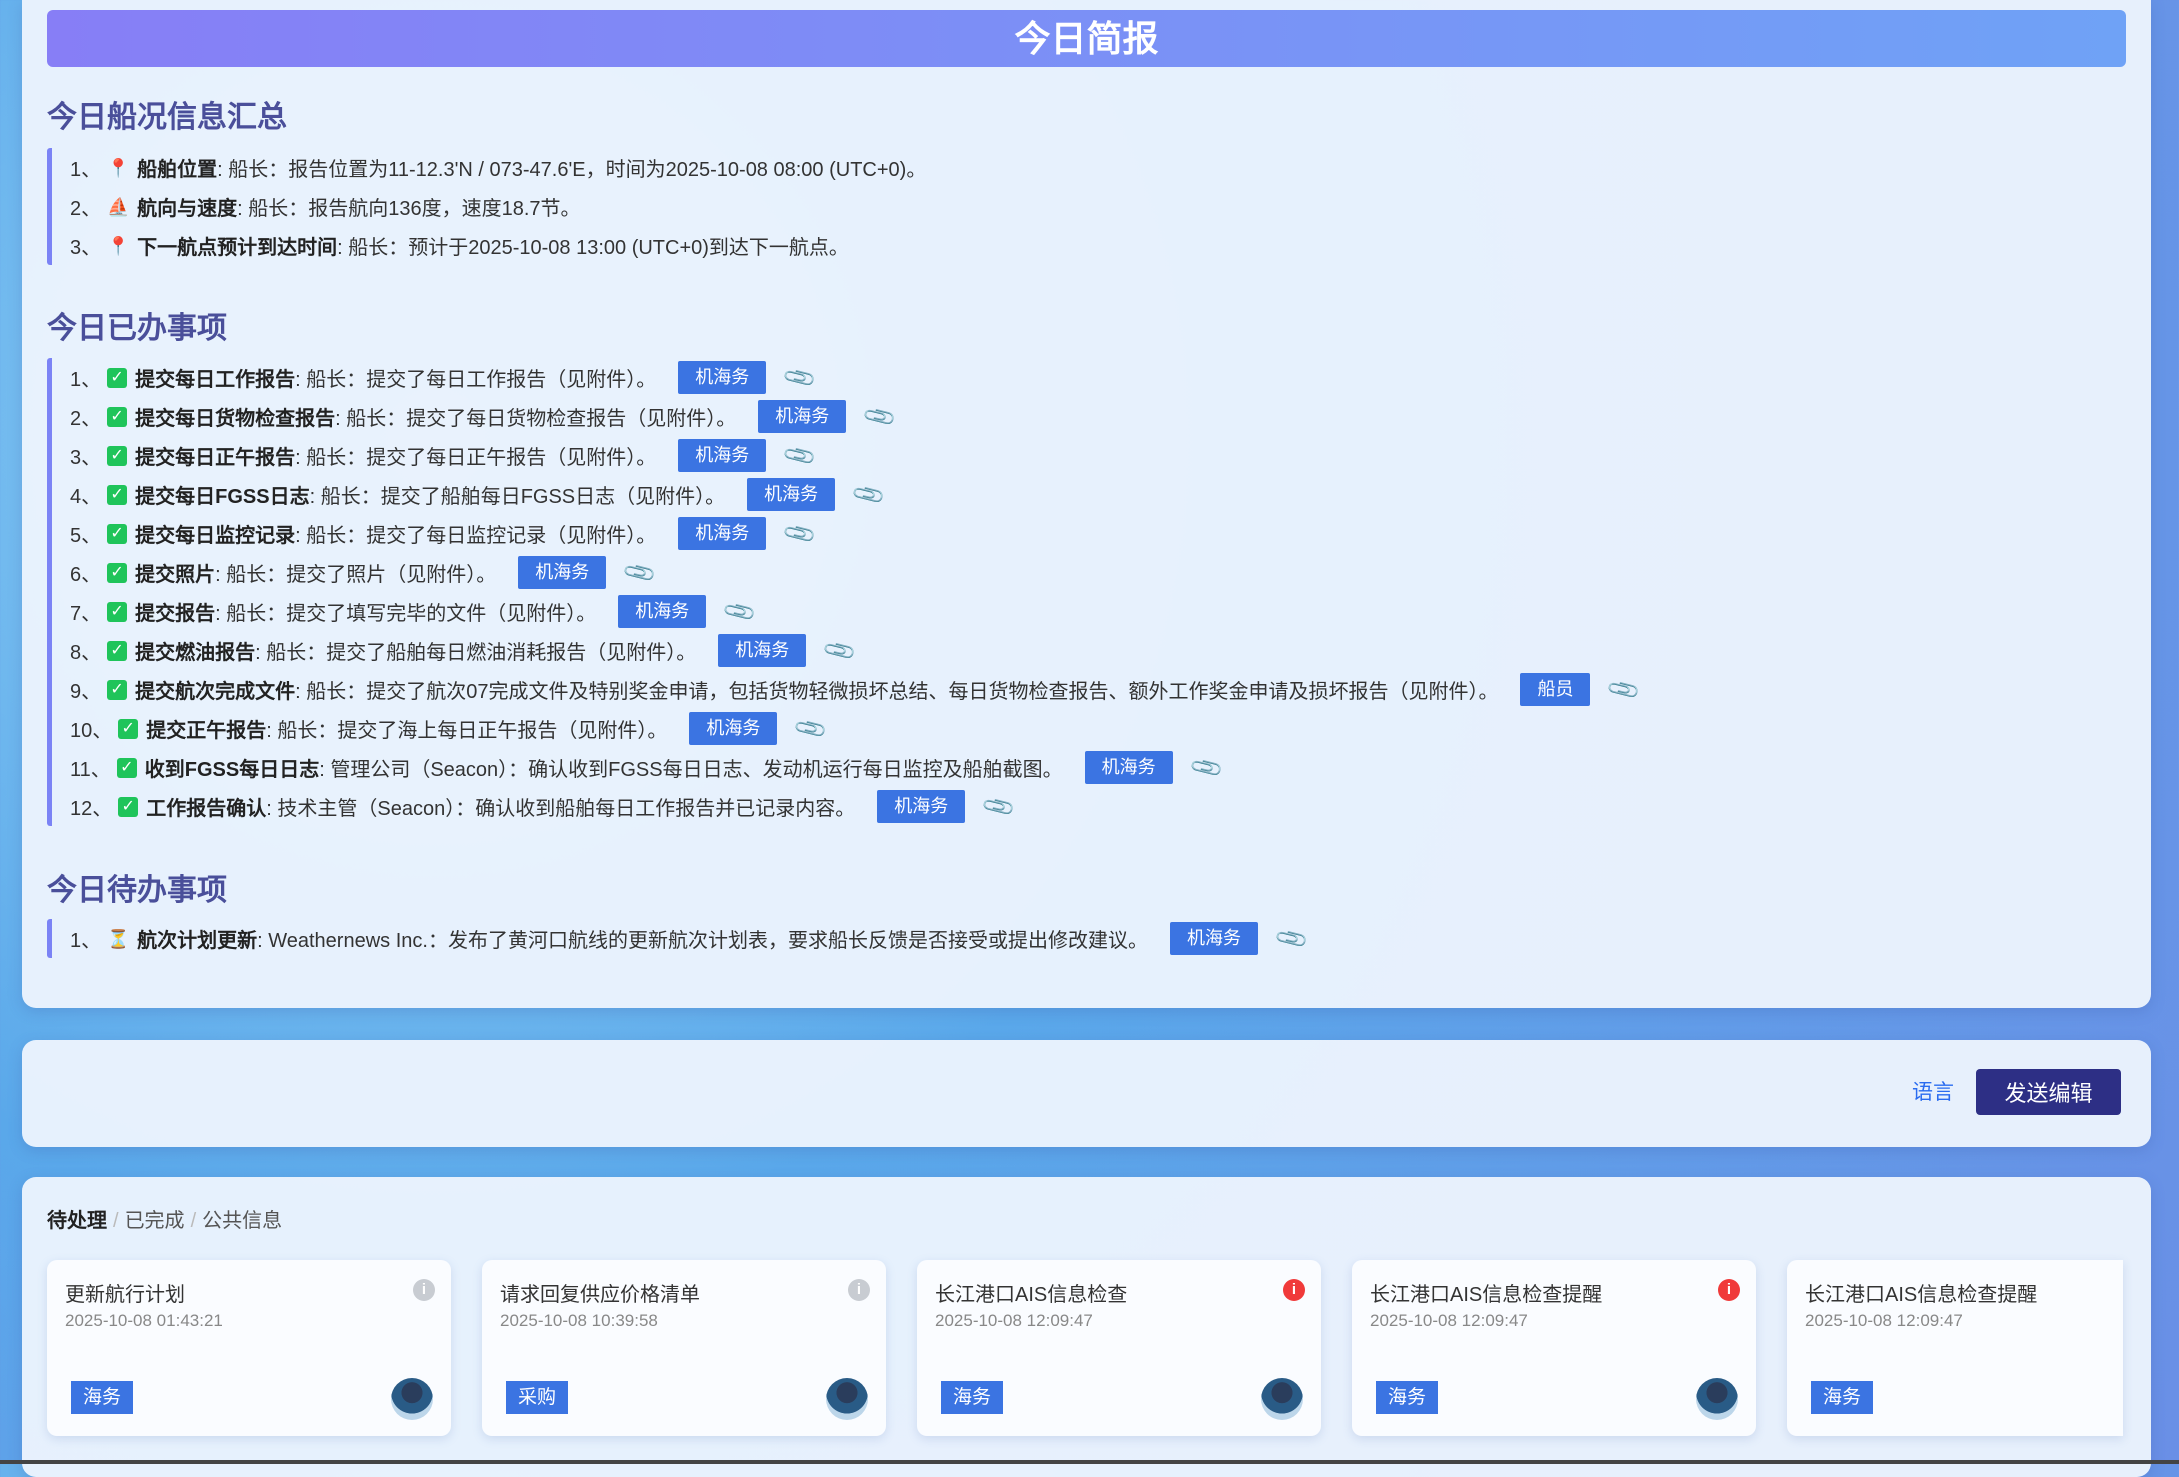 Image resolution: width=2179 pixels, height=1477 pixels. I want to click on item-text: : 船长：提交了每日货物检查报告（见附件）。, so click(536, 419).